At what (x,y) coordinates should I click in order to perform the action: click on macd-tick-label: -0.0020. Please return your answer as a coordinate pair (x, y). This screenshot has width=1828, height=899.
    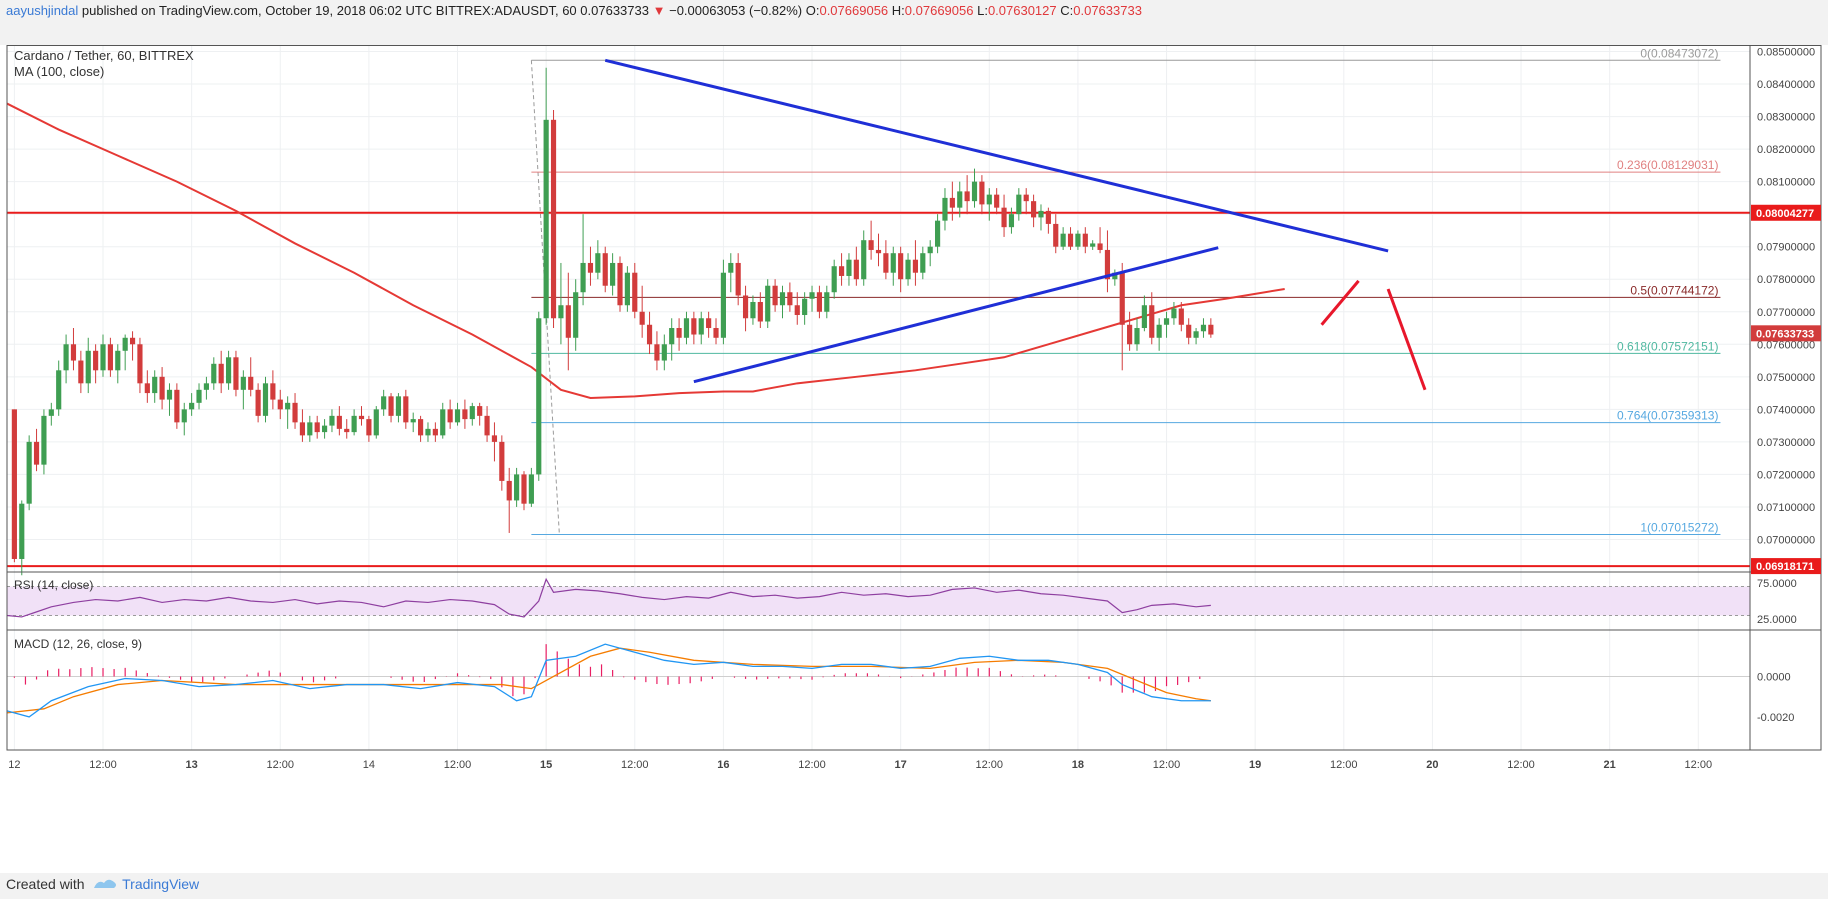
    Looking at the image, I should click on (1775, 718).